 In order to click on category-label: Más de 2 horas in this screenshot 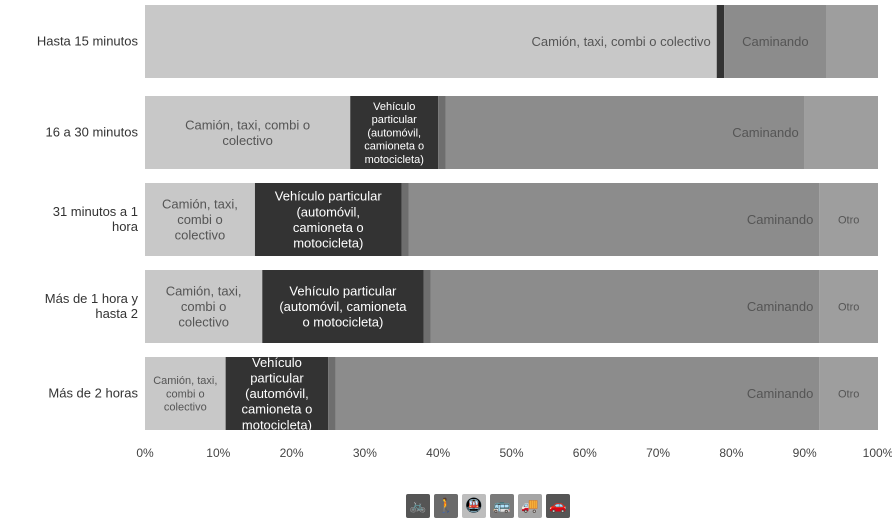, I will do `click(93, 393)`.